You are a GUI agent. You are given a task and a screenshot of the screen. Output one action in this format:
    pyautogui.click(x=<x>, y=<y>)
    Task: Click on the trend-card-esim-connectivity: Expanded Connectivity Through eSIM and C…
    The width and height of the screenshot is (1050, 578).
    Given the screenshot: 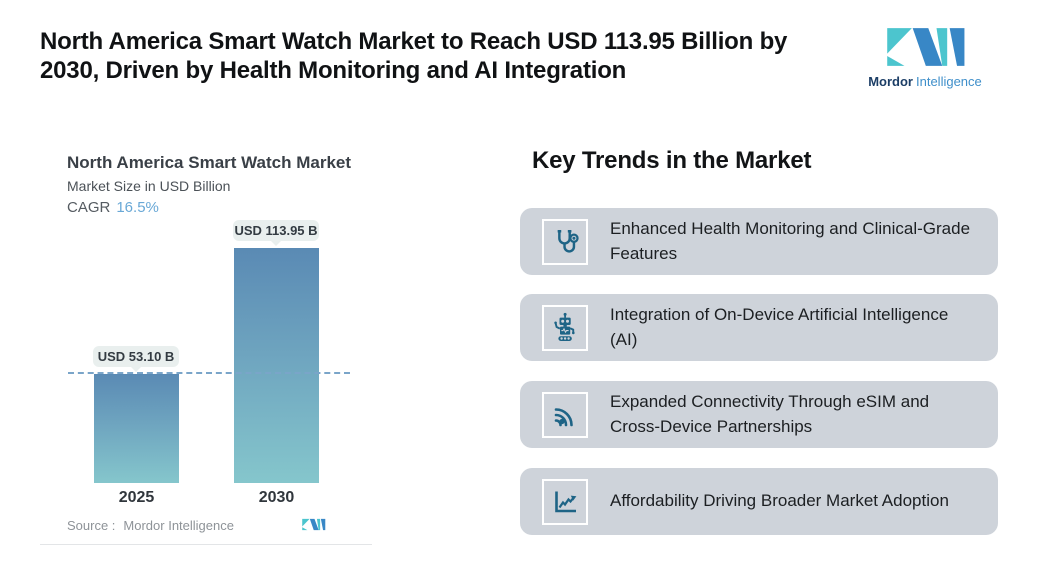 What is the action you would take?
    pyautogui.click(x=759, y=414)
    